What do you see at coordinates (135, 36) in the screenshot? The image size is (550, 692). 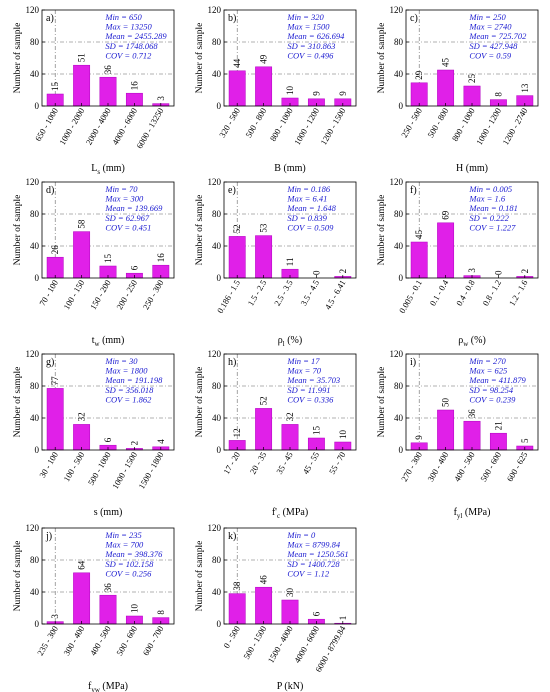 I see `stats-line: Mean = 2455.289` at bounding box center [135, 36].